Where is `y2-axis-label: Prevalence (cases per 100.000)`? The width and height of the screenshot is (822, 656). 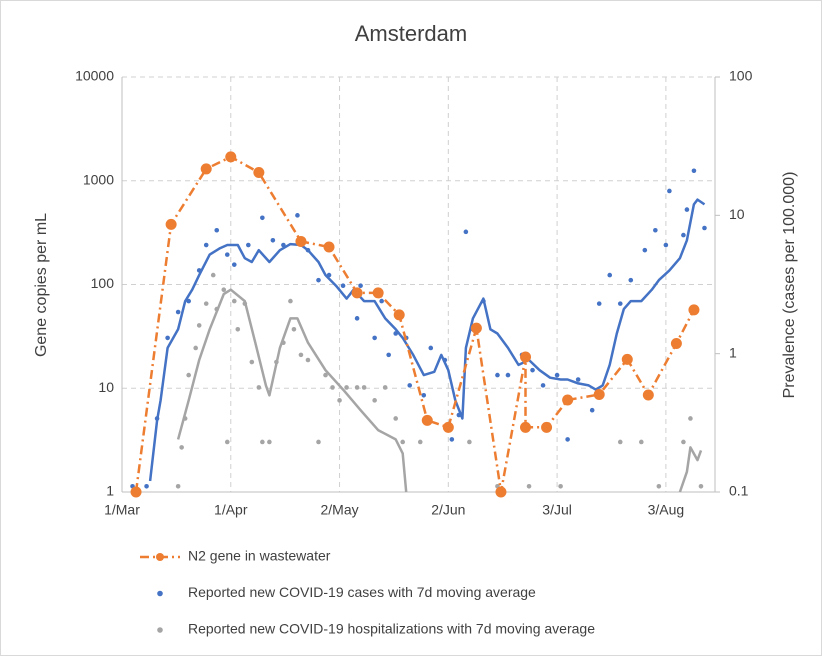
y2-axis-label: Prevalence (cases per 100.000) is located at coordinates (789, 285).